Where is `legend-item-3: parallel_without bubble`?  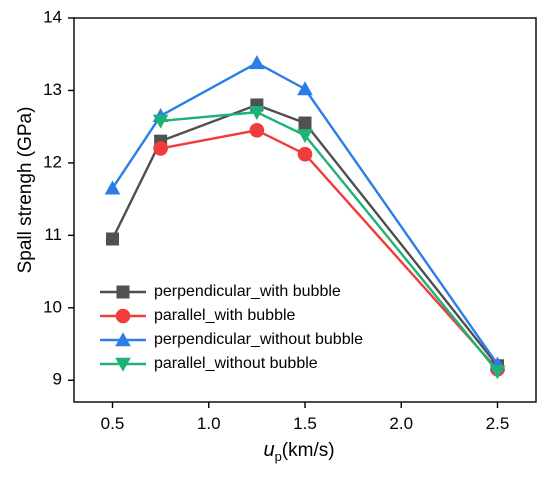
legend-item-3: parallel_without bubble is located at coordinates (209, 363).